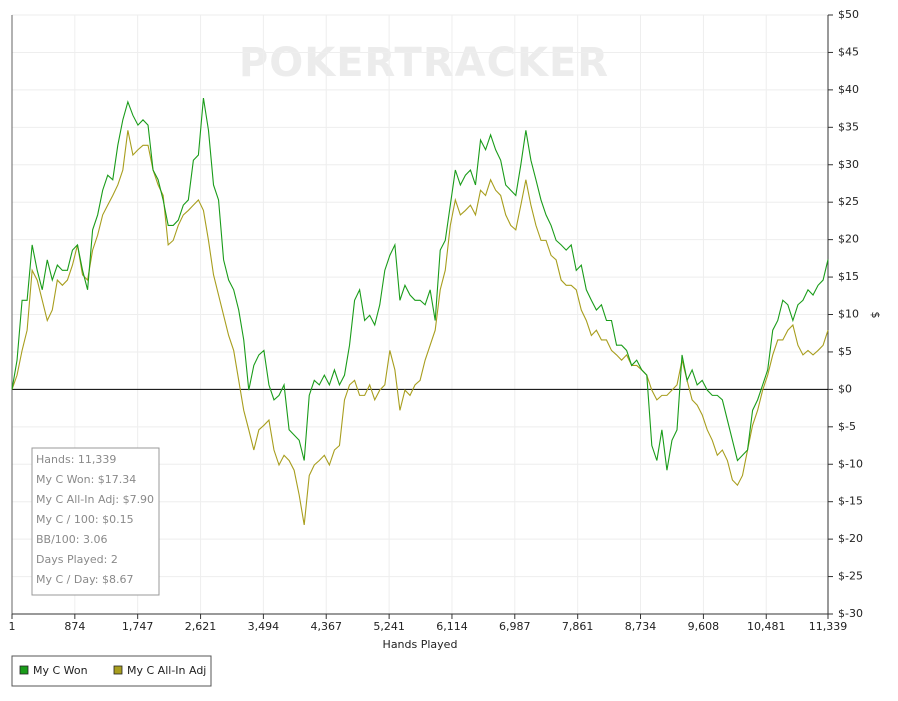 The width and height of the screenshot is (898, 701). What do you see at coordinates (850, 501) in the screenshot?
I see `y-tick-label: $-15` at bounding box center [850, 501].